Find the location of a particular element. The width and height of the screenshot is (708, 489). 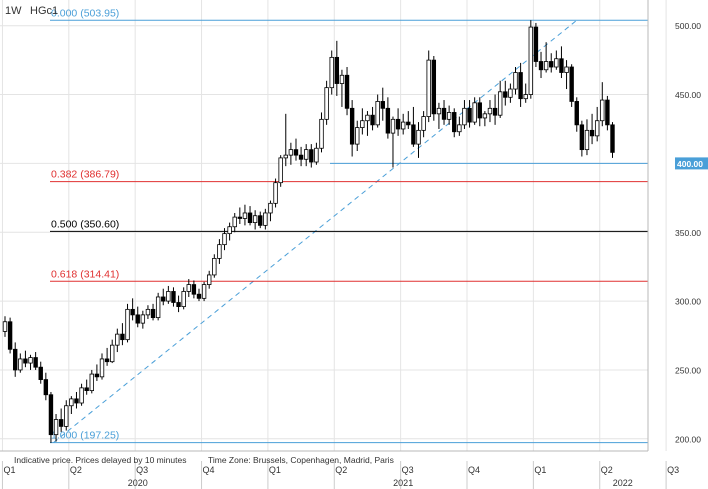

y-tick-label: 450.00 is located at coordinates (688, 95).